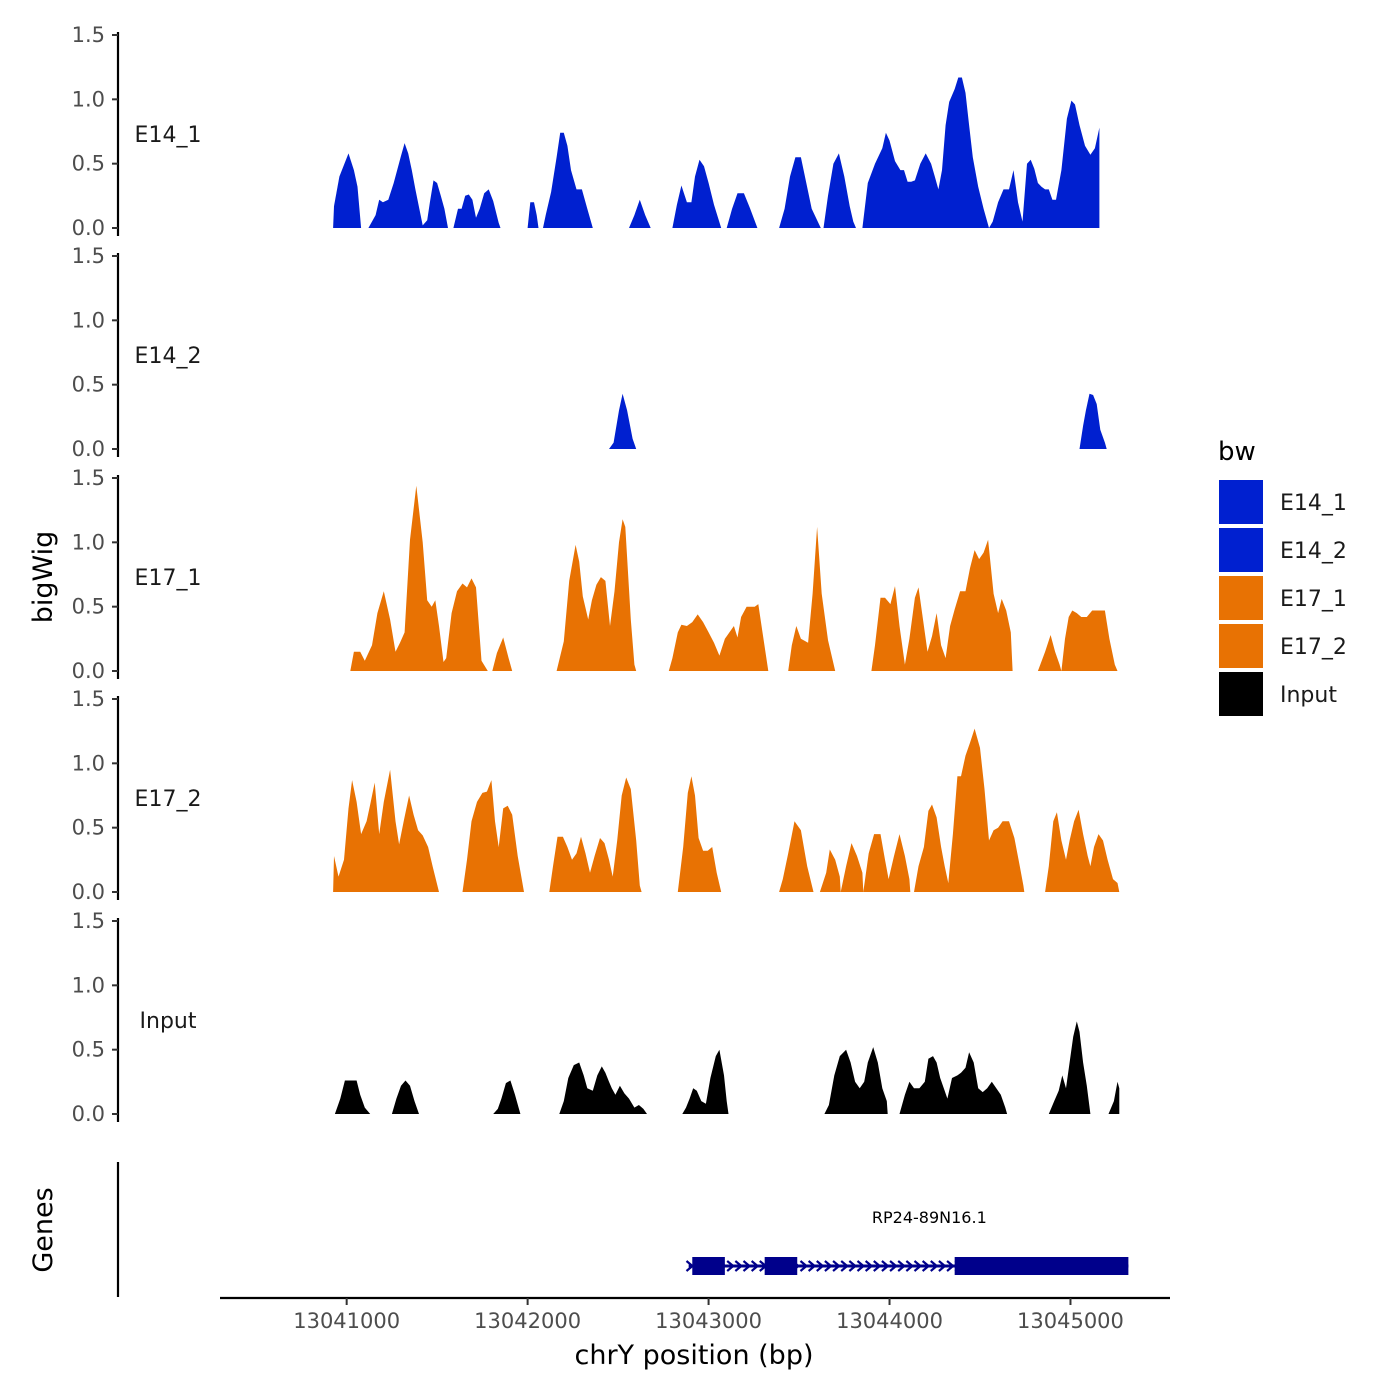 The width and height of the screenshot is (1400, 1400). Describe the element at coordinates (168, 135) in the screenshot. I see `track-label: E14_1` at that location.